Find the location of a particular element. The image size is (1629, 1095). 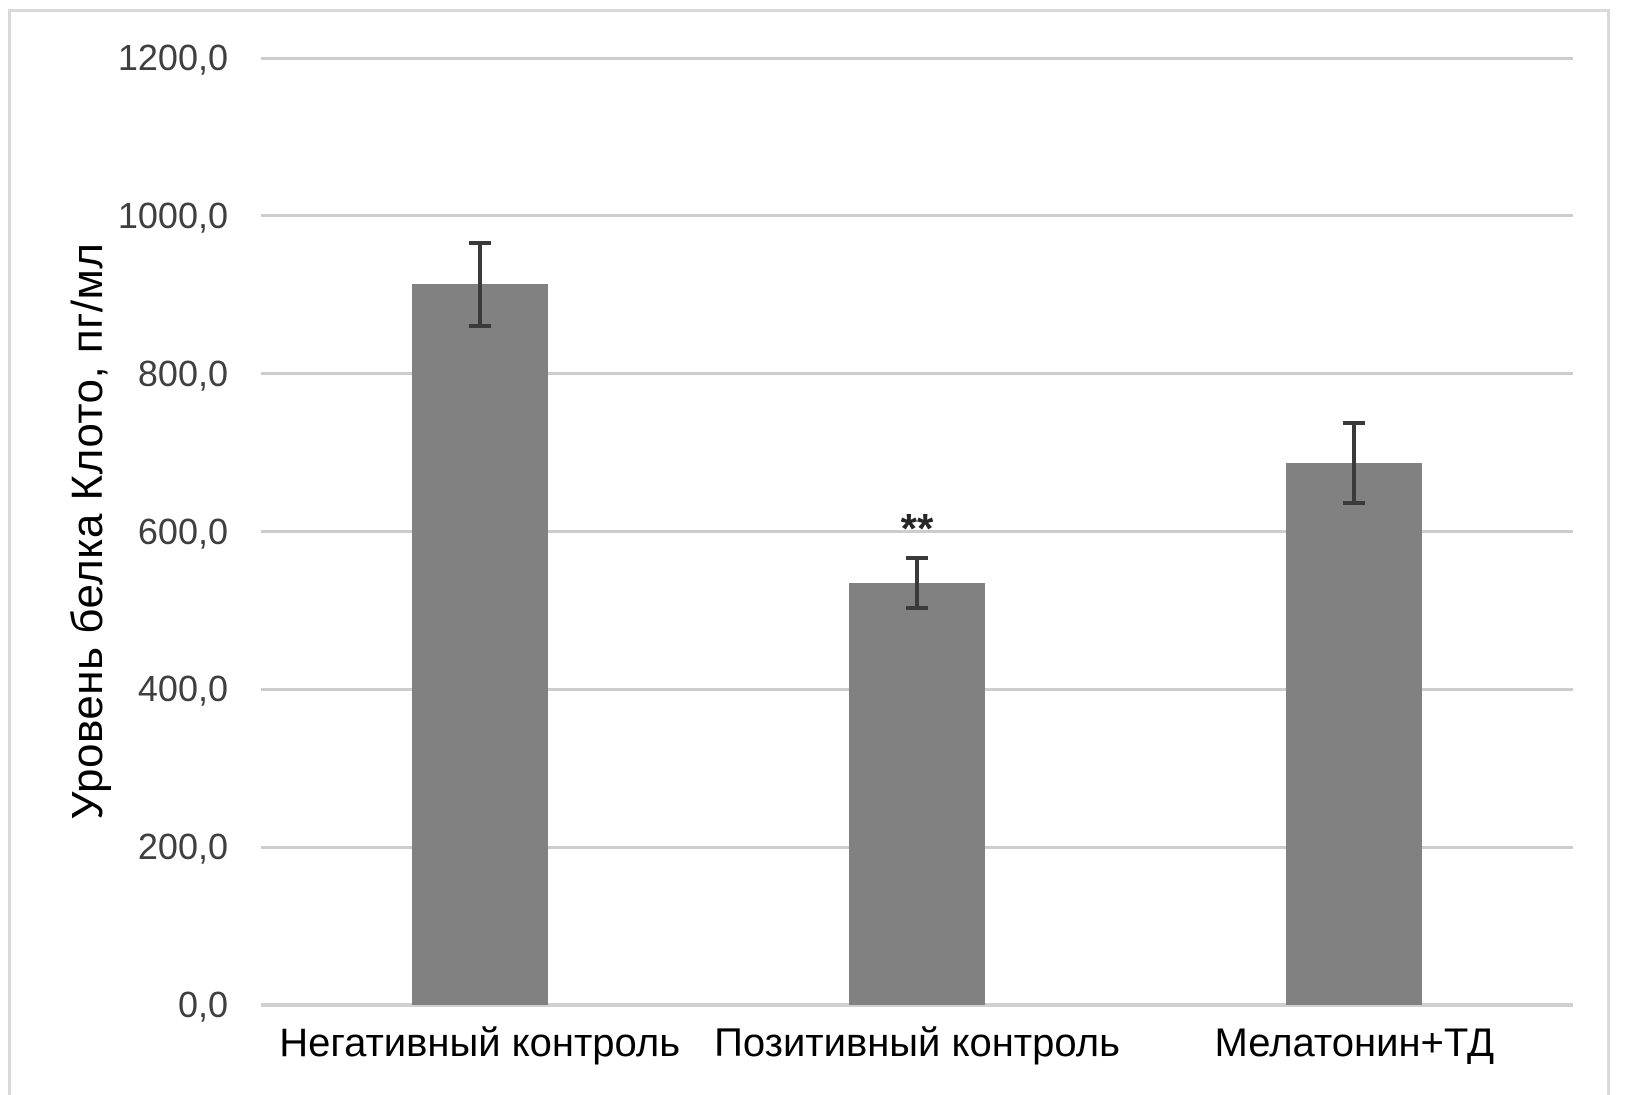

significance-annotation: ** is located at coordinates (917, 528).